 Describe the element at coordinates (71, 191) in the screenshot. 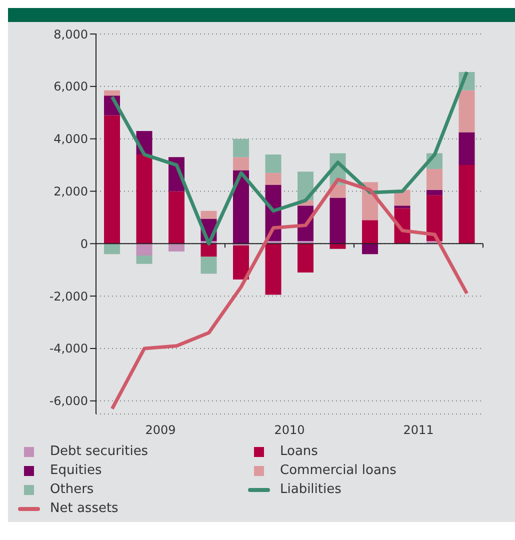

I see `y-tick-label: 2,000` at that location.